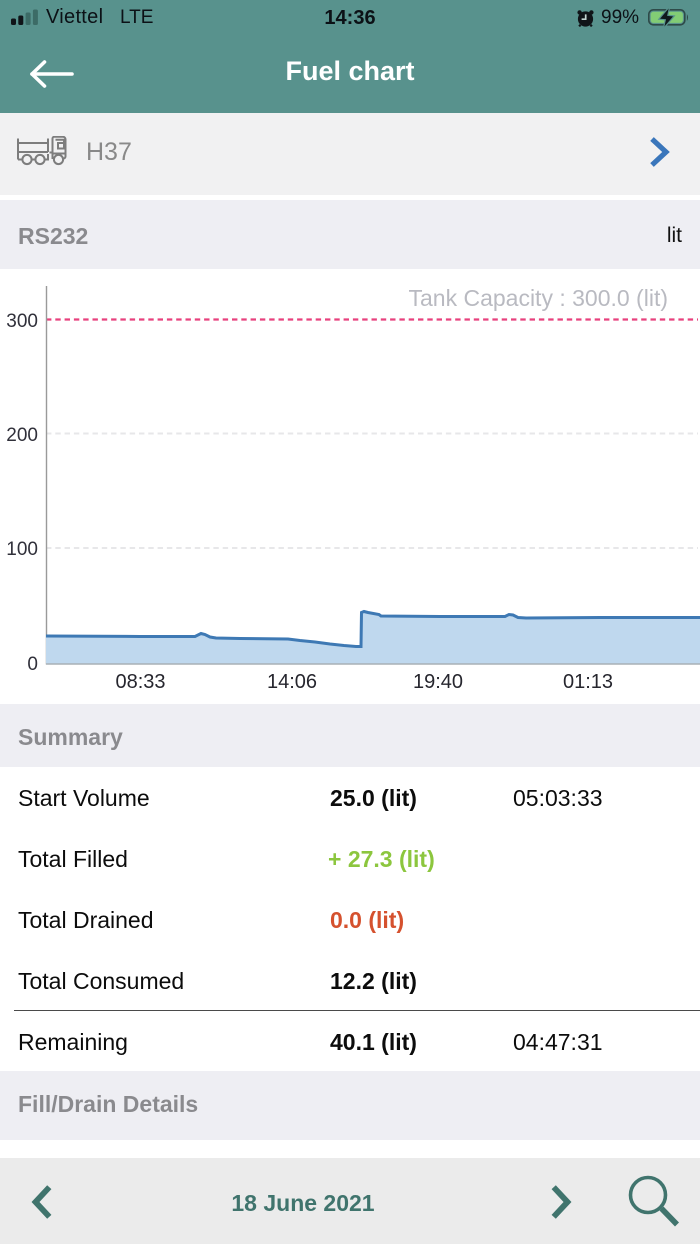 This screenshot has width=700, height=1244. I want to click on svg-text: 19:40, so click(438, 682).